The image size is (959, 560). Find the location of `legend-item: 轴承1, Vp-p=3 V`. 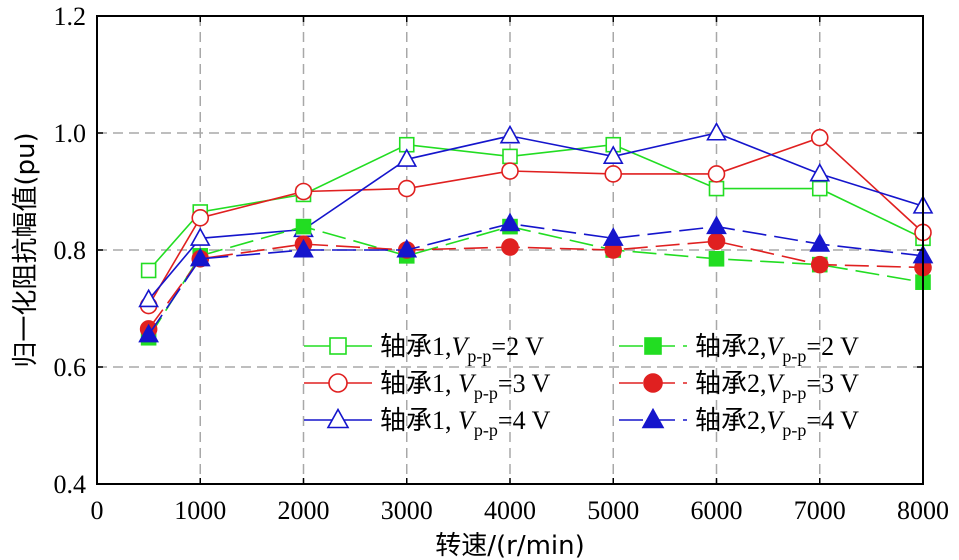

legend-item: 轴承1, Vp-p=3 V is located at coordinates (427, 386).